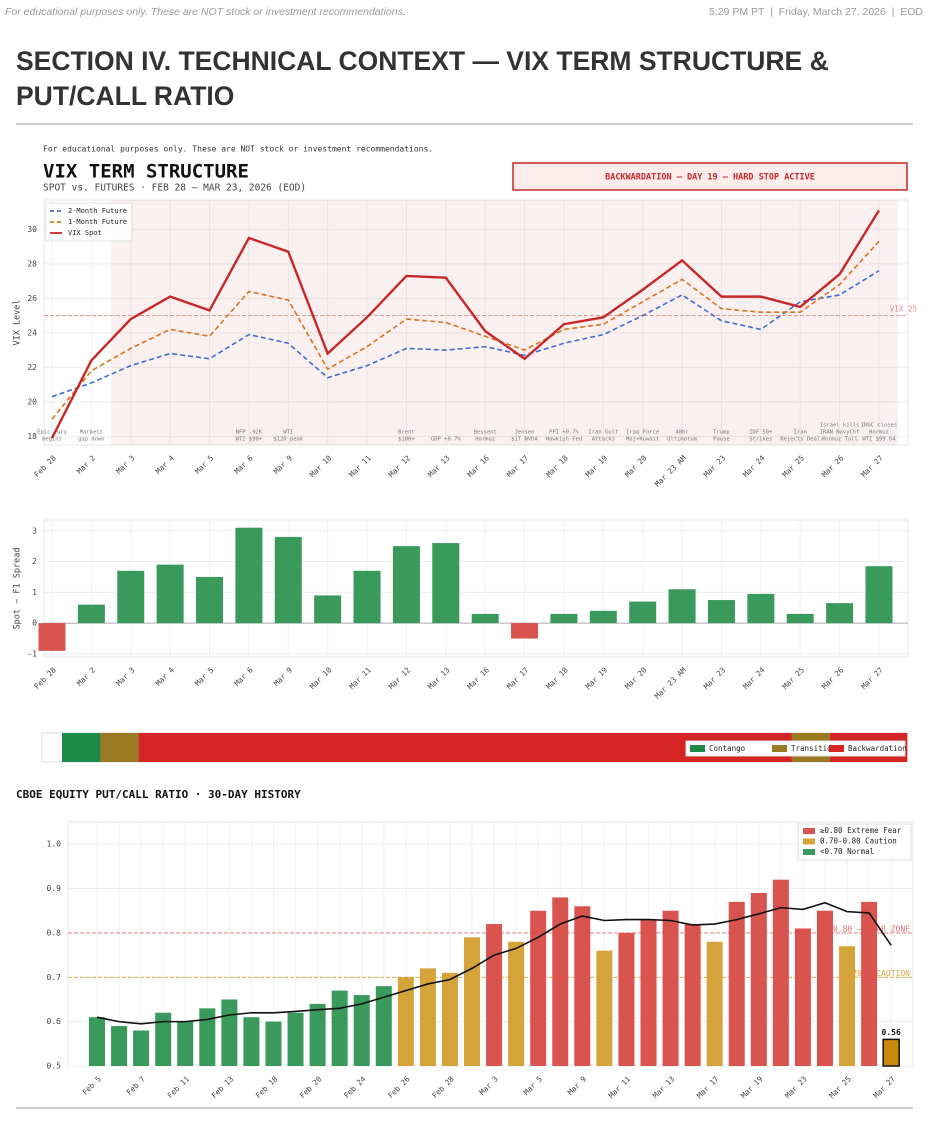 The width and height of the screenshot is (928, 1123). What do you see at coordinates (840, 1087) in the screenshot?
I see `x-tick-label: Mar 25` at bounding box center [840, 1087].